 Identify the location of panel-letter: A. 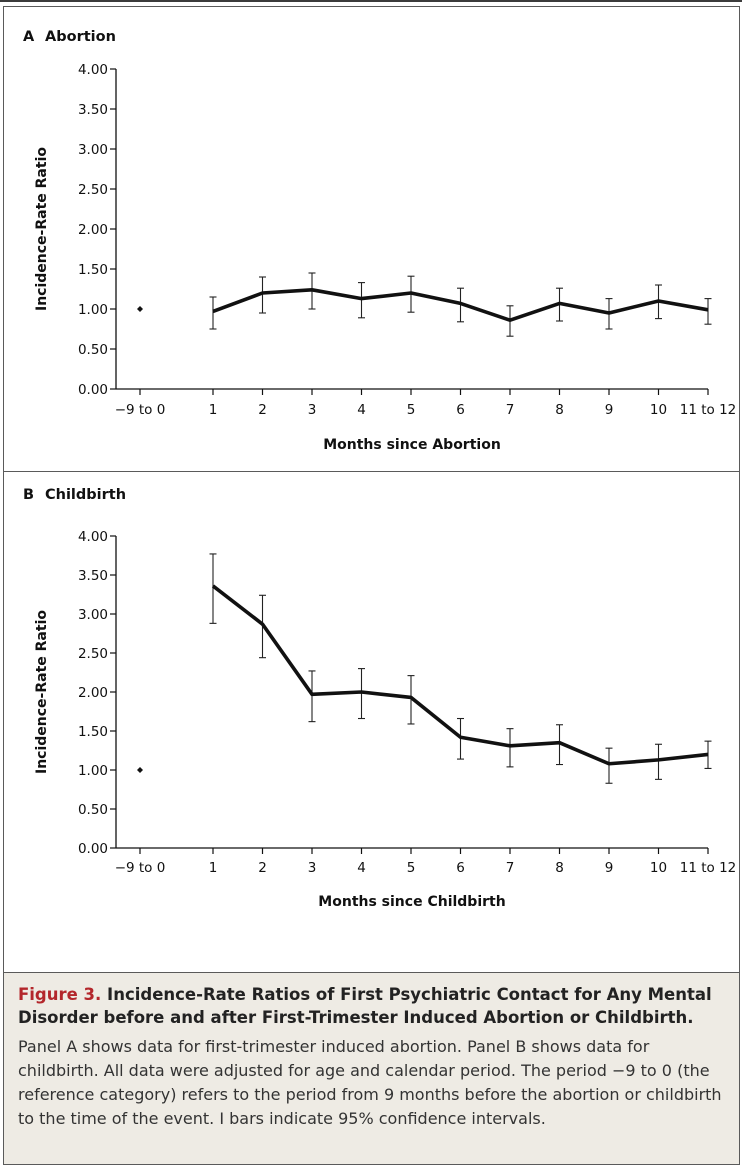
(29, 37).